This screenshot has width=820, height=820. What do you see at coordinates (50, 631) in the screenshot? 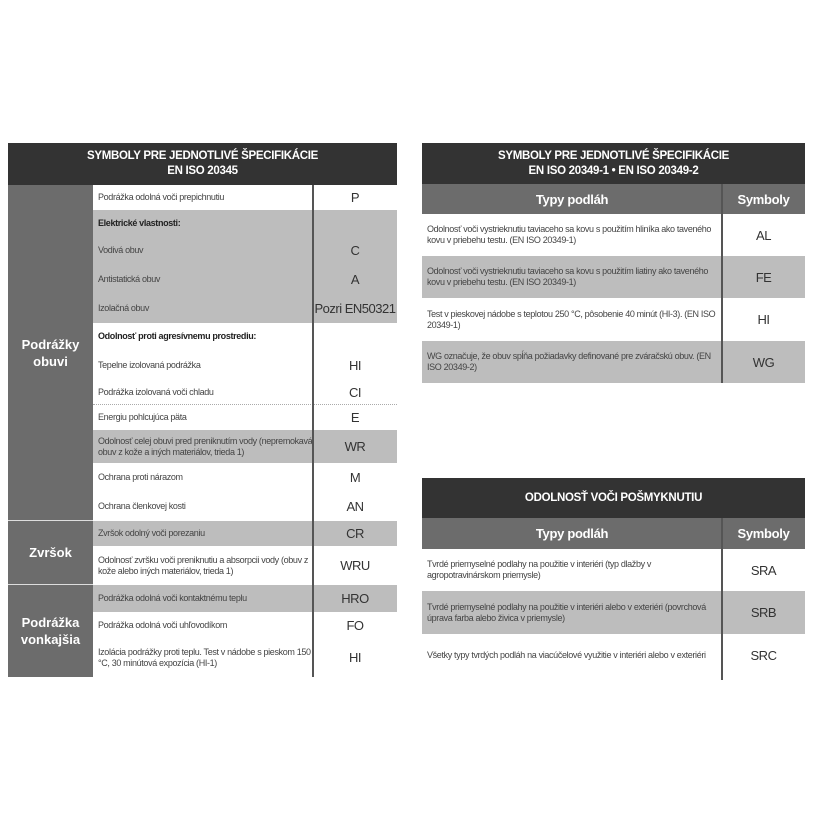
I see `category-podrazka-vonkajsia: Podrážka vonkajšia` at bounding box center [50, 631].